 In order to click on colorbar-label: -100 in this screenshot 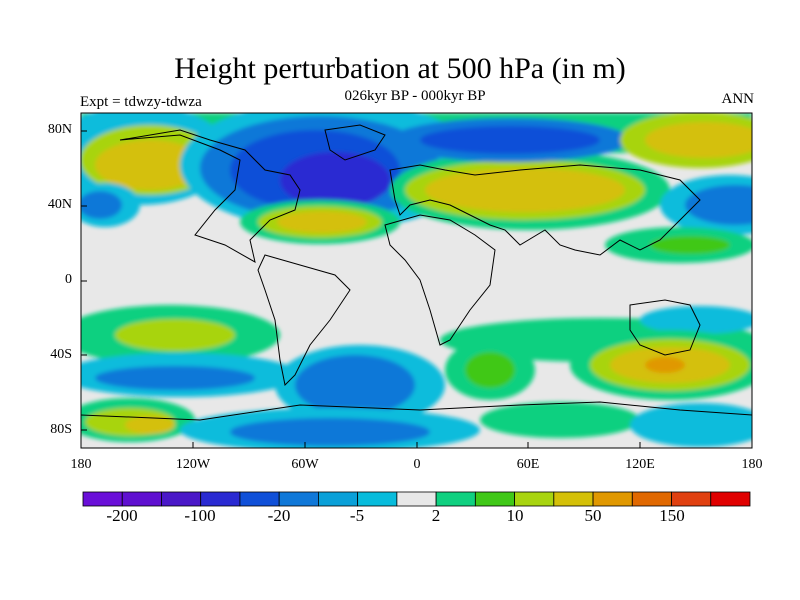, I will do `click(200, 515)`.